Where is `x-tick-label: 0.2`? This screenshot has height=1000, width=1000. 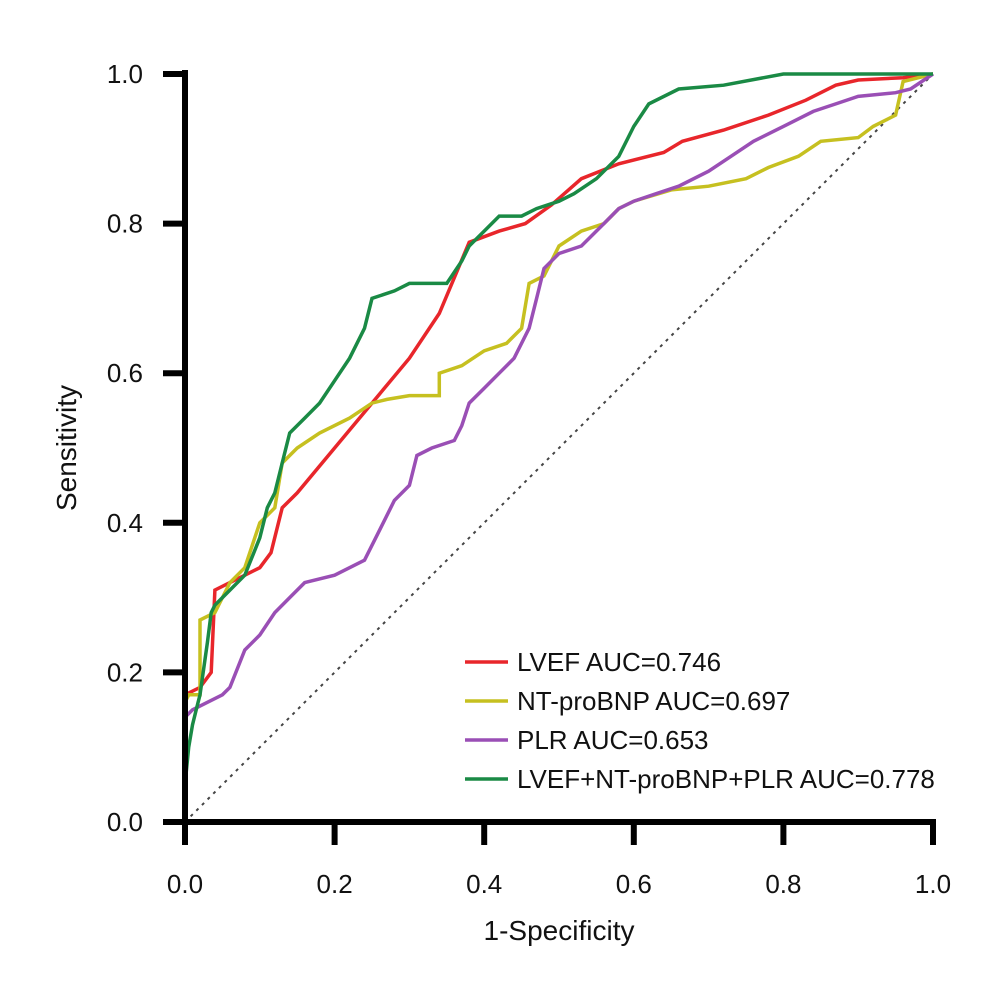 x-tick-label: 0.2 is located at coordinates (335, 884).